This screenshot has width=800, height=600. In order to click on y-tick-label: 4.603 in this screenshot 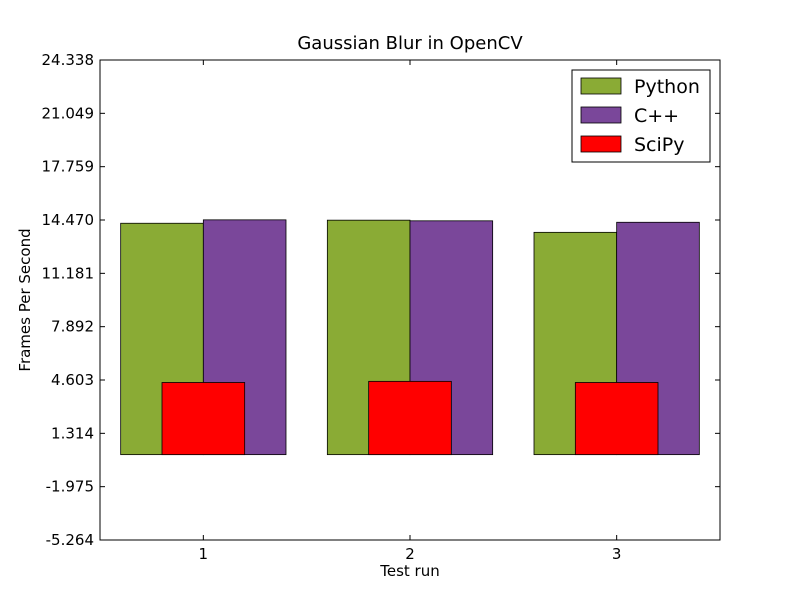, I will do `click(72, 380)`.